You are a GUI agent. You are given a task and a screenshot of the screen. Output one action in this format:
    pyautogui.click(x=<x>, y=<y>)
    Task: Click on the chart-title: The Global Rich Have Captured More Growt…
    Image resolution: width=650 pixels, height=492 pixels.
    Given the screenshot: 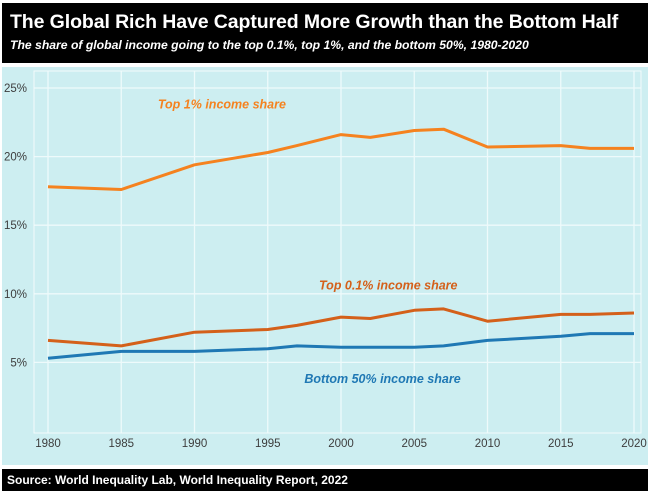 What is the action you would take?
    pyautogui.click(x=314, y=22)
    